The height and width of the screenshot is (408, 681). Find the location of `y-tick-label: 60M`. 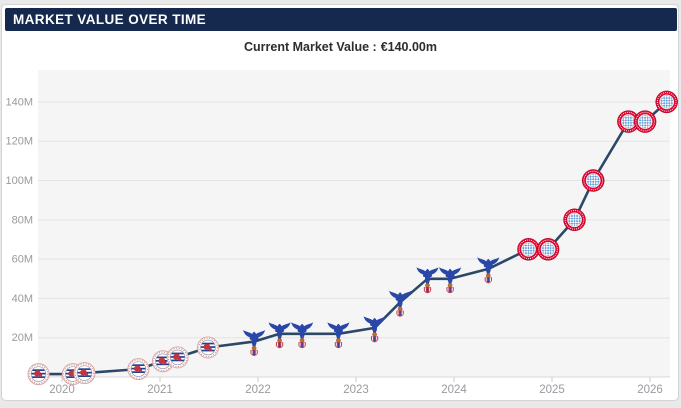

y-tick-label: 60M is located at coordinates (22, 260).